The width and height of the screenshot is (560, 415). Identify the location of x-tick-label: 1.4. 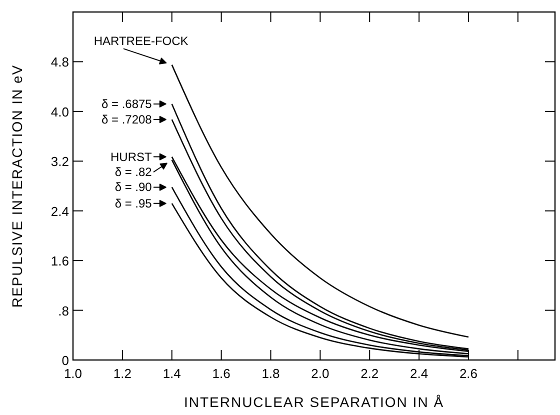
(171, 373).